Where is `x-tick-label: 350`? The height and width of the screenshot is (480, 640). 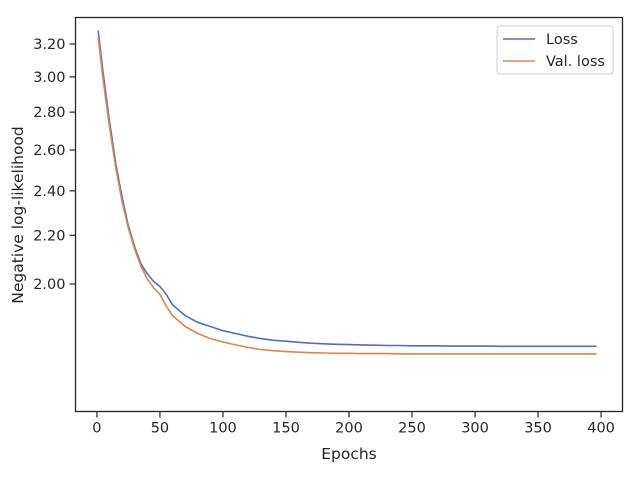
x-tick-label: 350 is located at coordinates (538, 429).